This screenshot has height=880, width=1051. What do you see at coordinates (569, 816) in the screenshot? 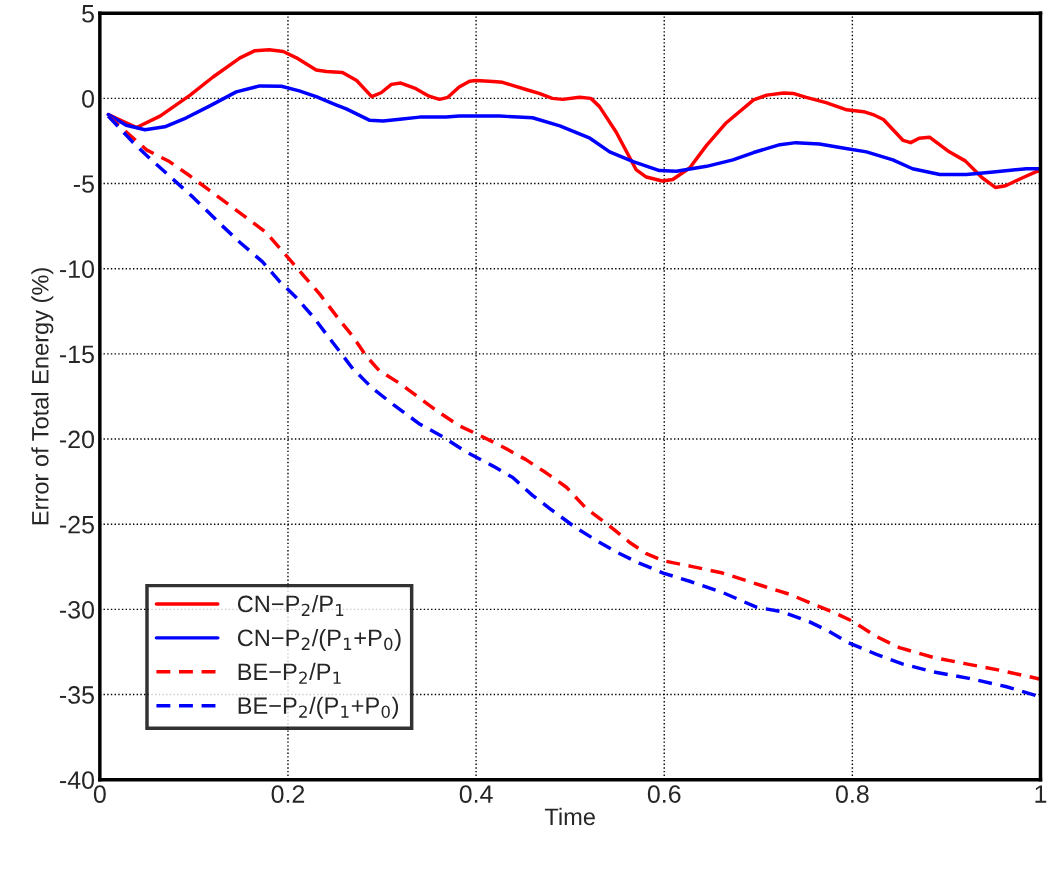
I see `x-axis-title: Time` at bounding box center [569, 816].